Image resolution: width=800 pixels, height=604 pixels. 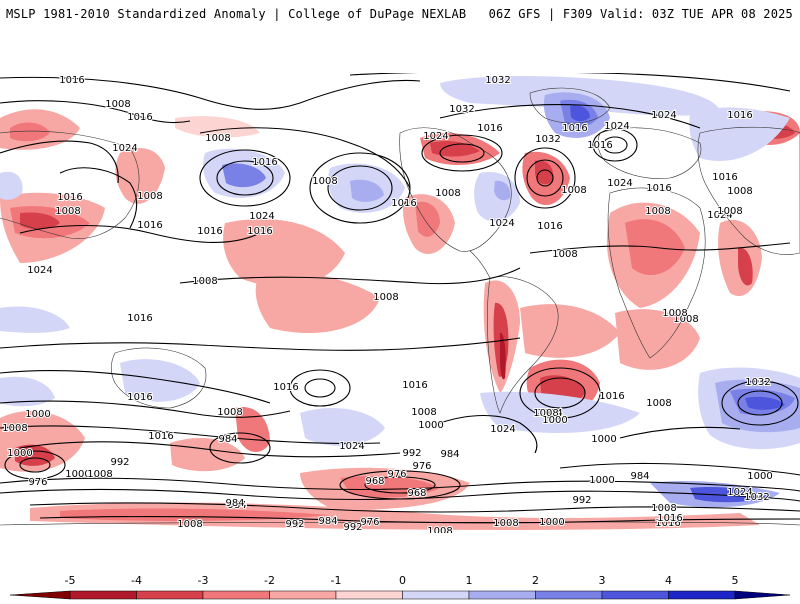 I want to click on coastline-asia-west, so click(x=70, y=184).